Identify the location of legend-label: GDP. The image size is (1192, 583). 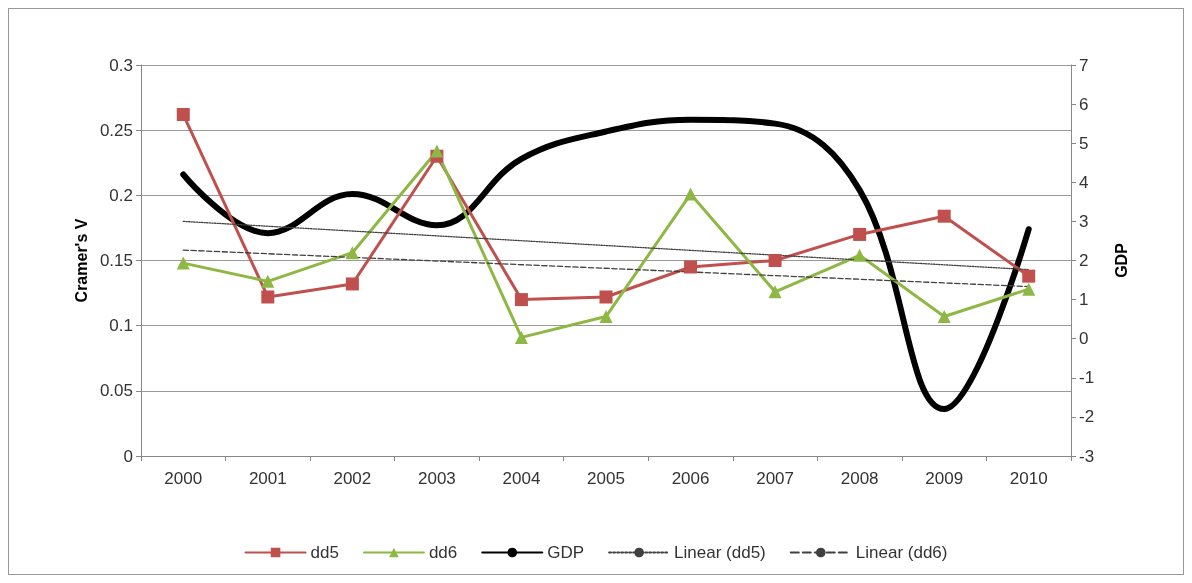
(566, 552).